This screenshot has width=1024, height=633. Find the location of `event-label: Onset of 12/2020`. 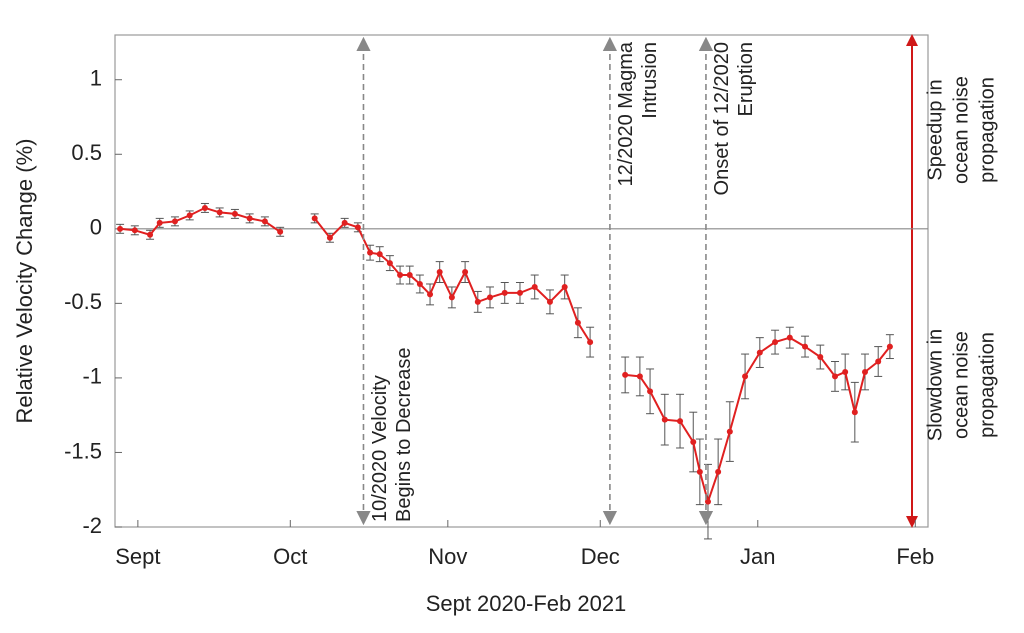

event-label: Onset of 12/2020 is located at coordinates (722, 118).